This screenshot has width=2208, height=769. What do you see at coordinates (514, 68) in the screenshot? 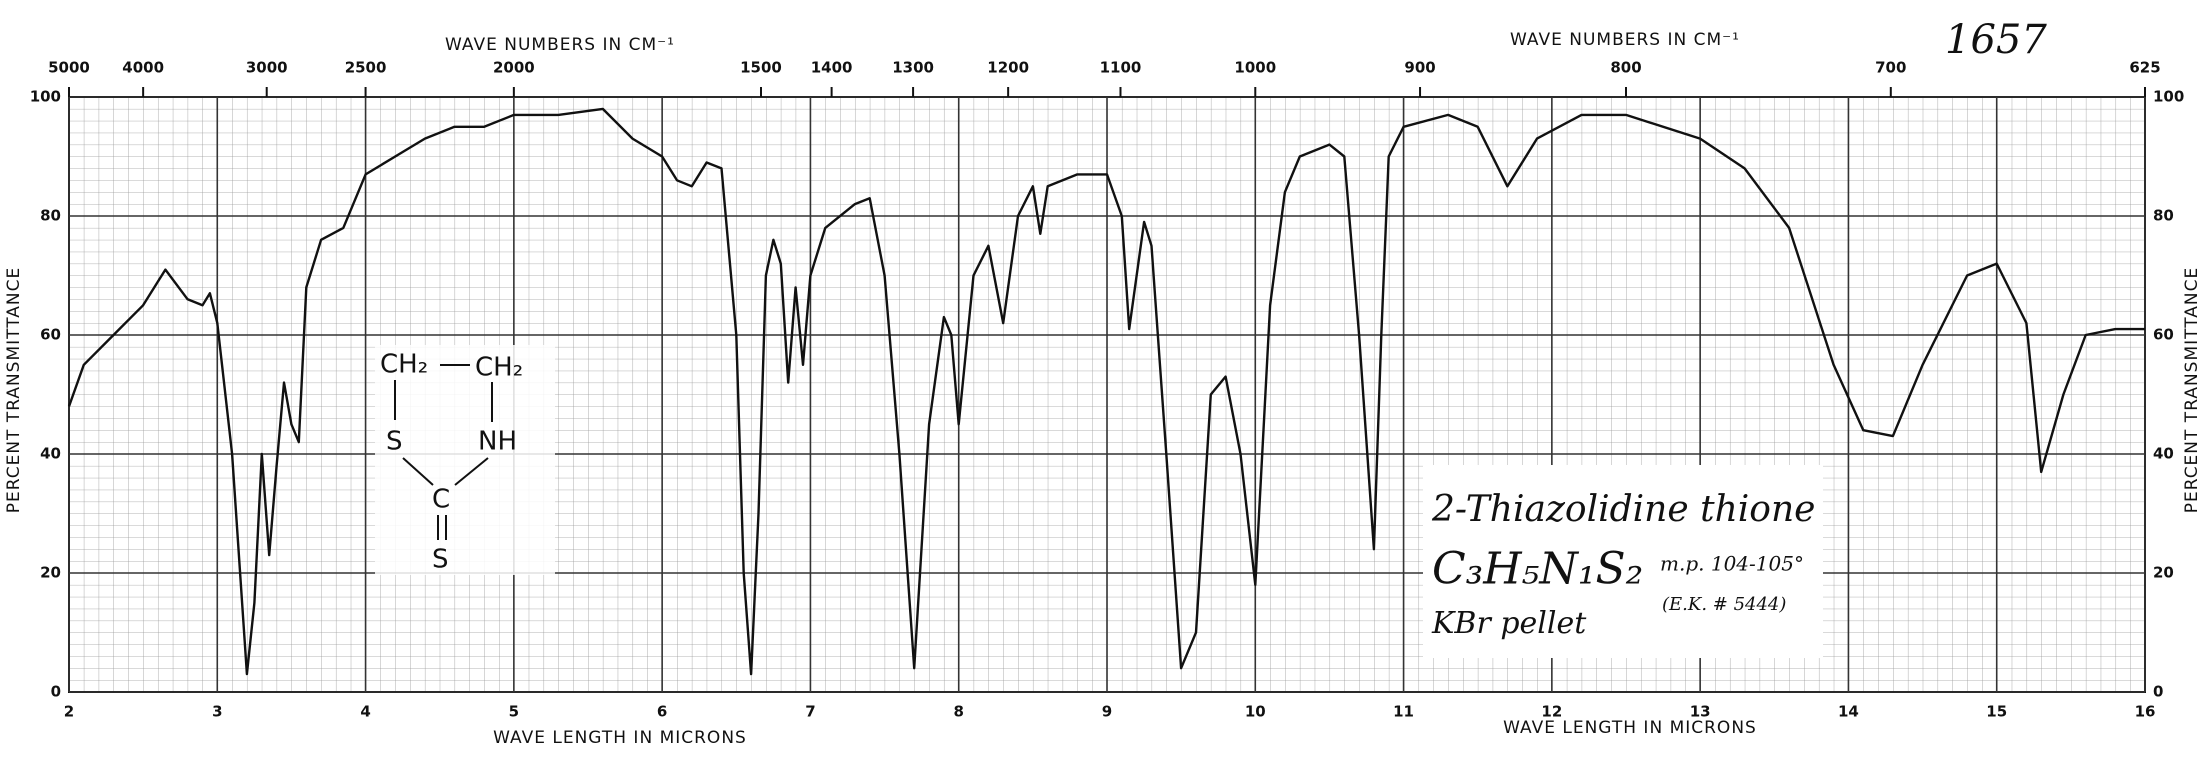
I see `x2-tick-label: 2000` at bounding box center [514, 68].